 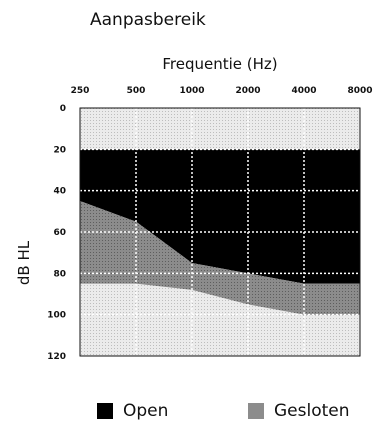 I want to click on y-tick-label: 40, so click(x=59, y=192).